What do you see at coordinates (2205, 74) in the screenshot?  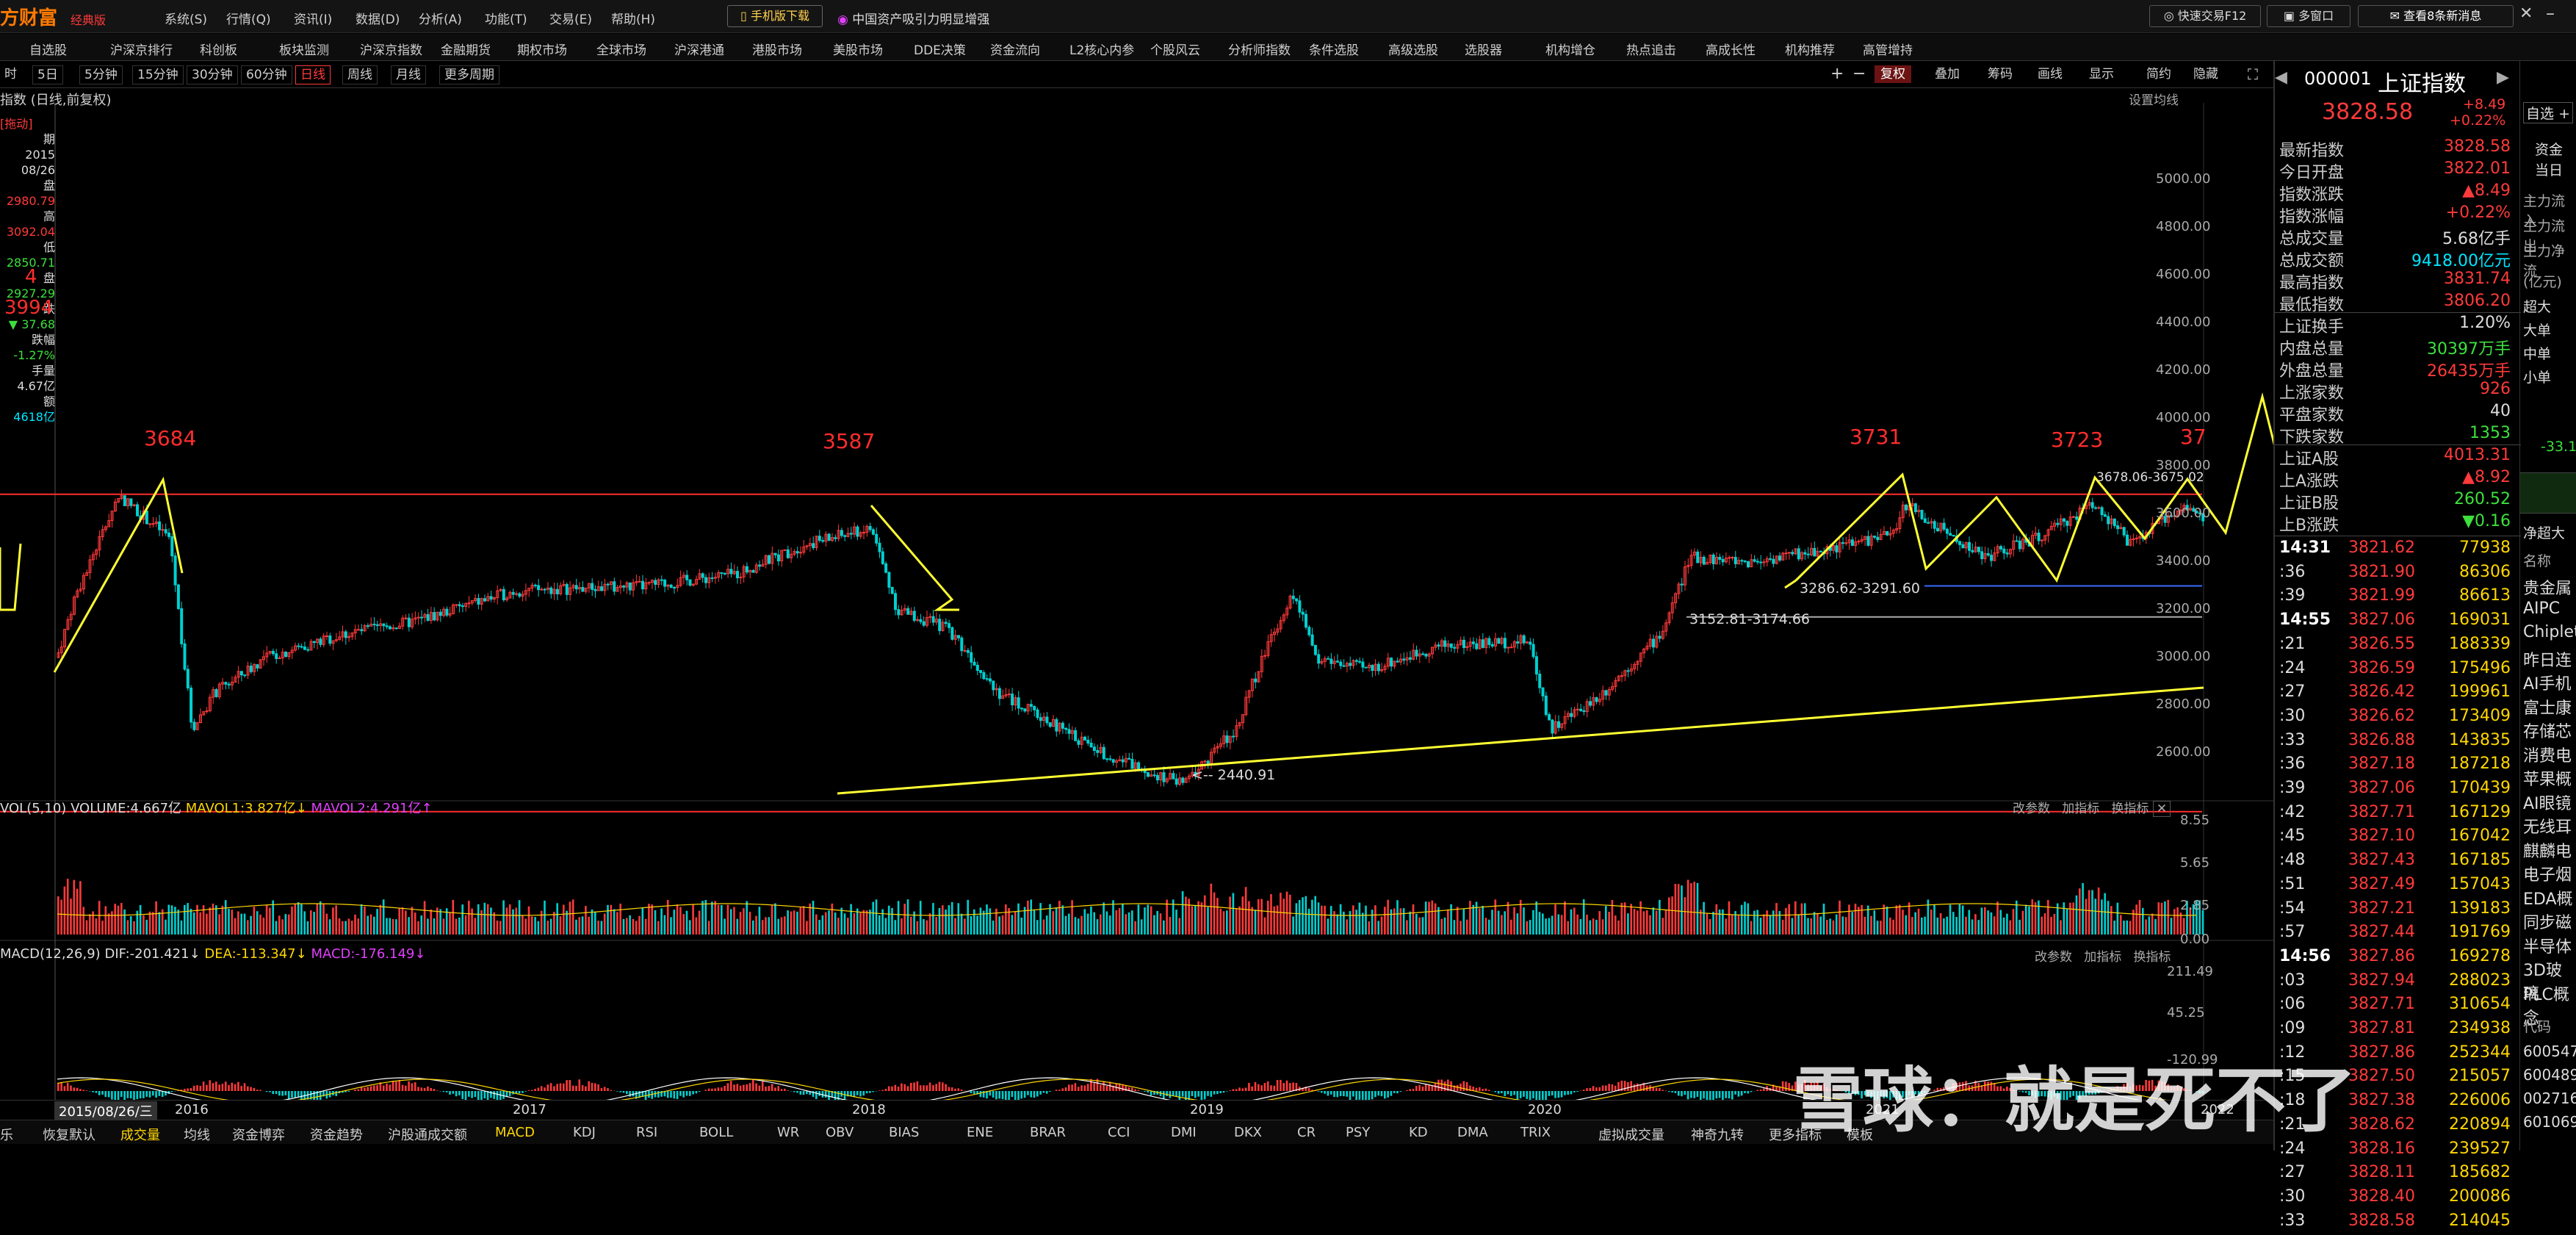 I see `hide-button: 隐藏` at bounding box center [2205, 74].